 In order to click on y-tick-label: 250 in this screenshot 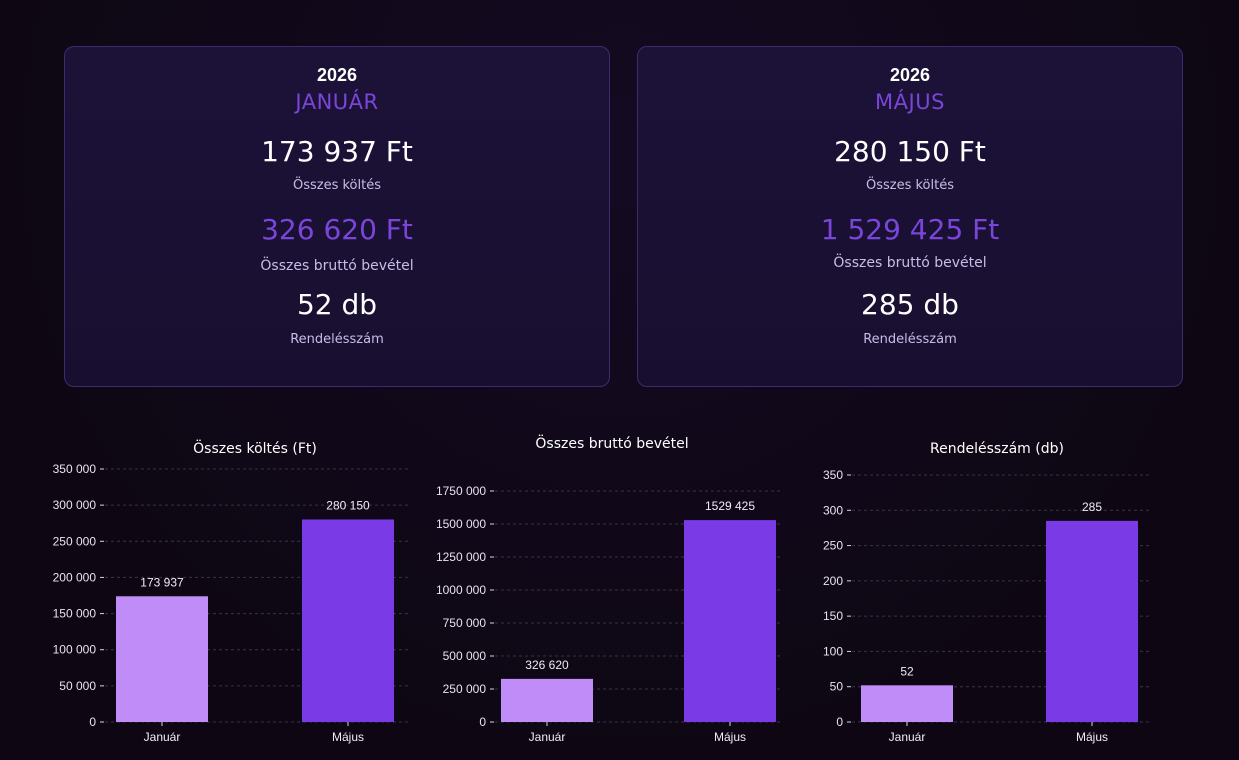, I will do `click(833, 546)`.